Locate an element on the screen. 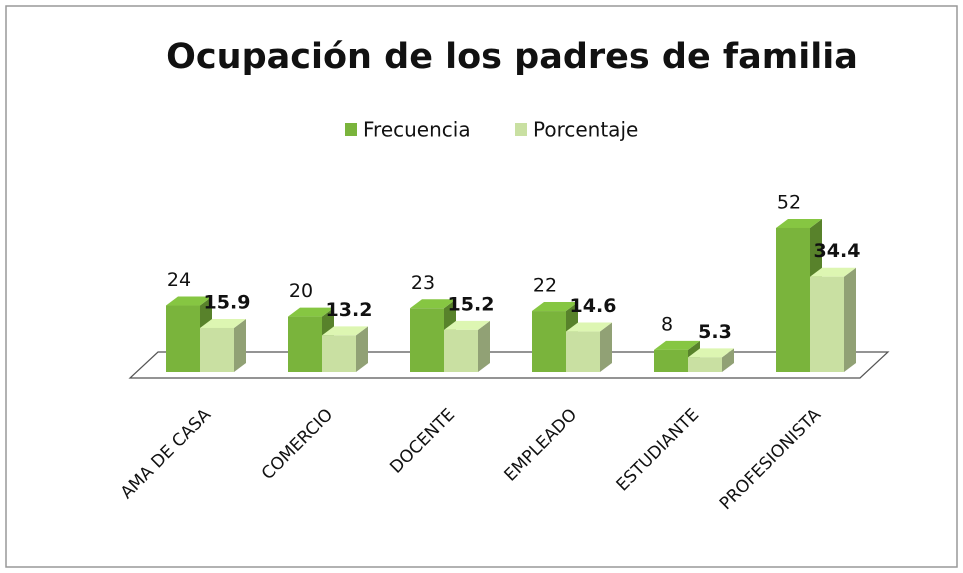 This screenshot has height=573, width=963. data-label: 34.4 is located at coordinates (837, 251).